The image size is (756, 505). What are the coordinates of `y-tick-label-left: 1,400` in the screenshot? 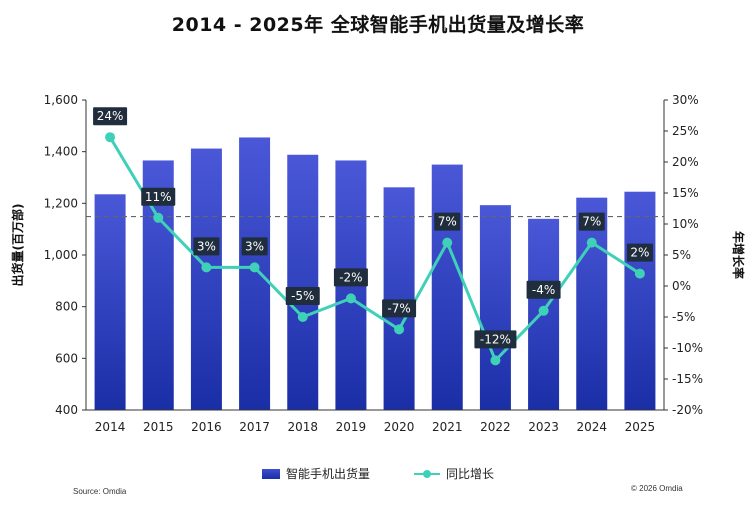 It's located at (61, 152).